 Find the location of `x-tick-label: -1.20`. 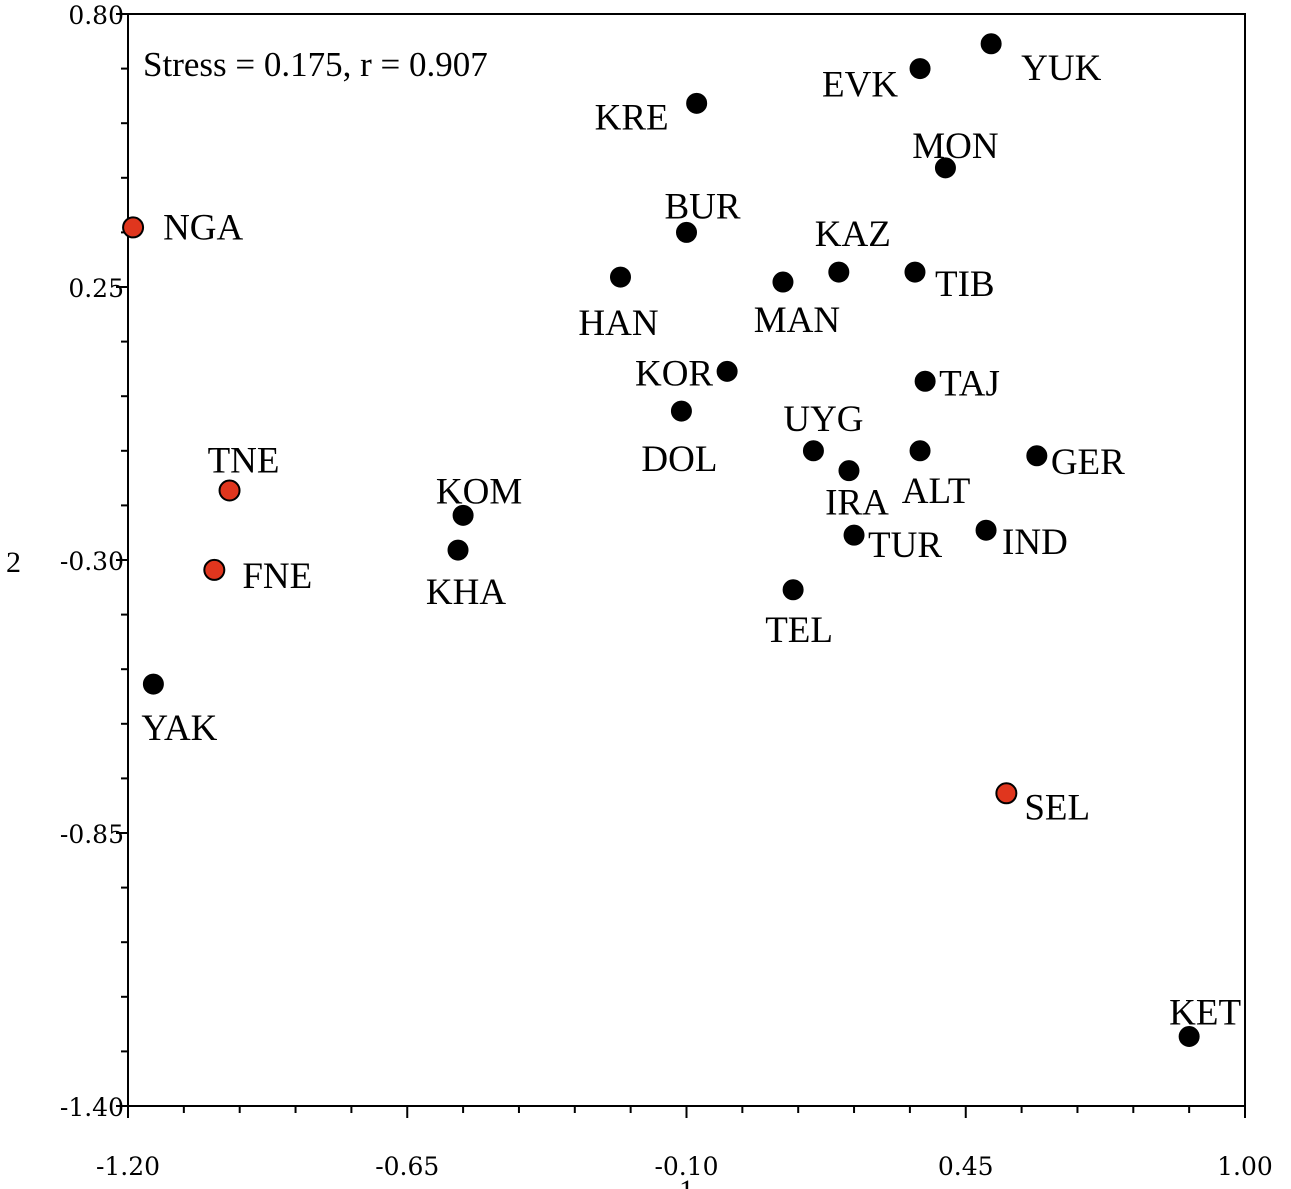

x-tick-label: -1.20 is located at coordinates (128, 1166).